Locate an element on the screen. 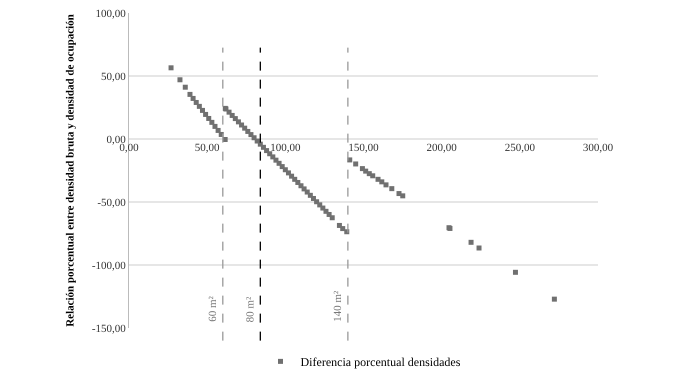 The image size is (679, 384). ref-line-label: 60 m² is located at coordinates (212, 308).